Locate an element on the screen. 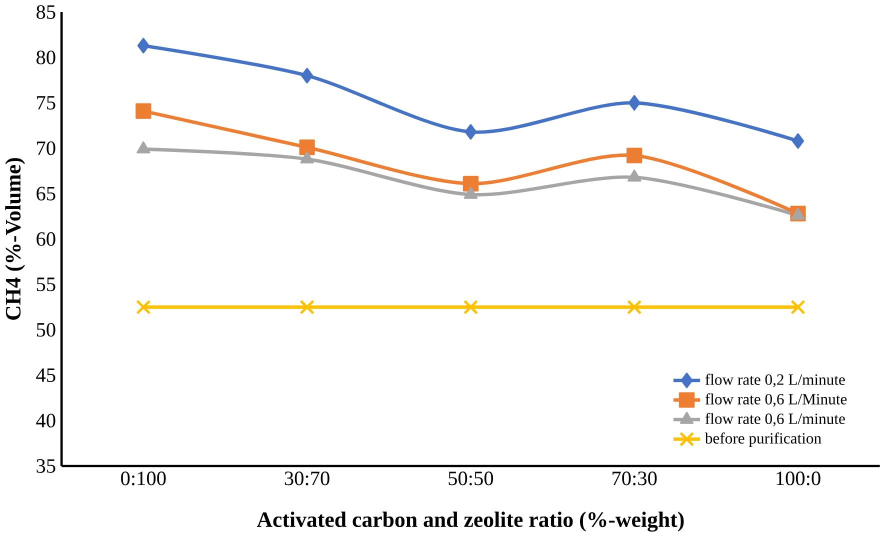 The height and width of the screenshot is (537, 881). x-tick-label: 50:50 is located at coordinates (471, 479).